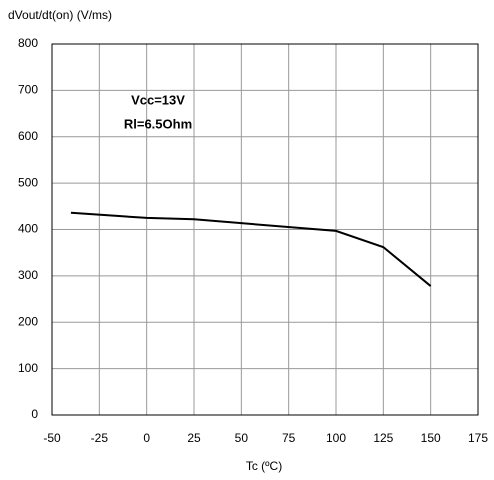 This screenshot has width=494, height=480. What do you see at coordinates (34, 414) in the screenshot?
I see `y-tick-label: 0` at bounding box center [34, 414].